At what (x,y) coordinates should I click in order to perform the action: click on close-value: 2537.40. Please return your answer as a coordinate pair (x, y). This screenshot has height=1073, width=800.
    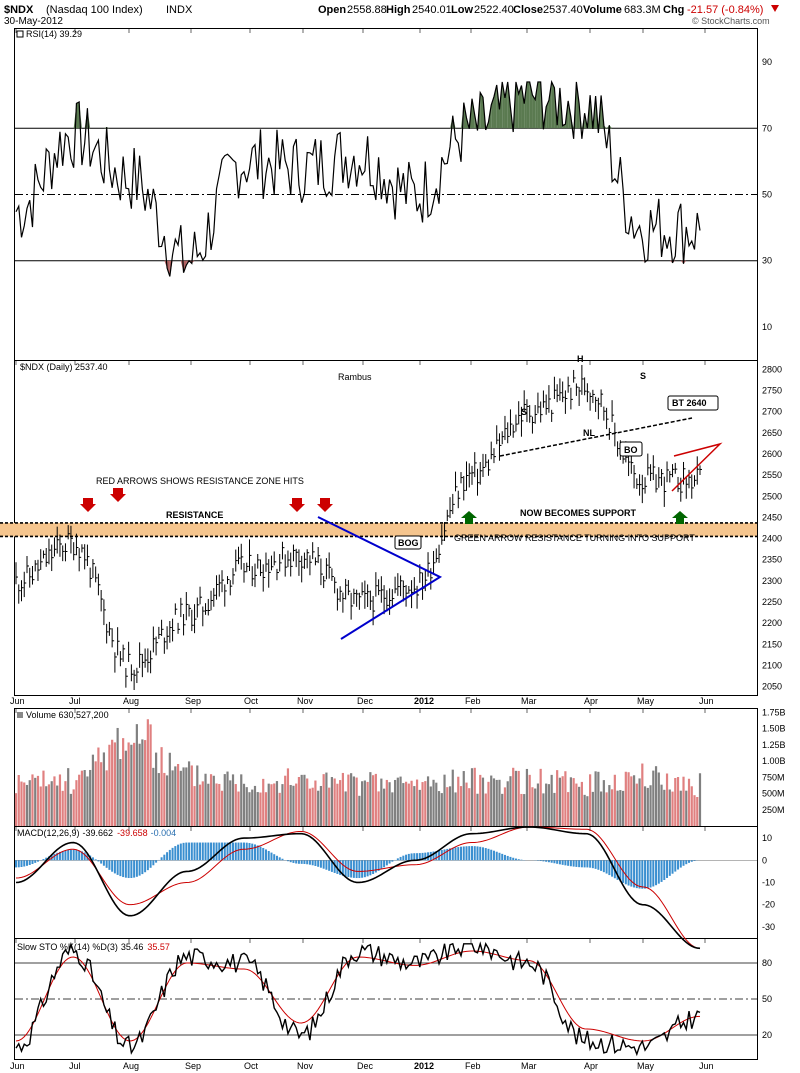
    Looking at the image, I should click on (563, 10).